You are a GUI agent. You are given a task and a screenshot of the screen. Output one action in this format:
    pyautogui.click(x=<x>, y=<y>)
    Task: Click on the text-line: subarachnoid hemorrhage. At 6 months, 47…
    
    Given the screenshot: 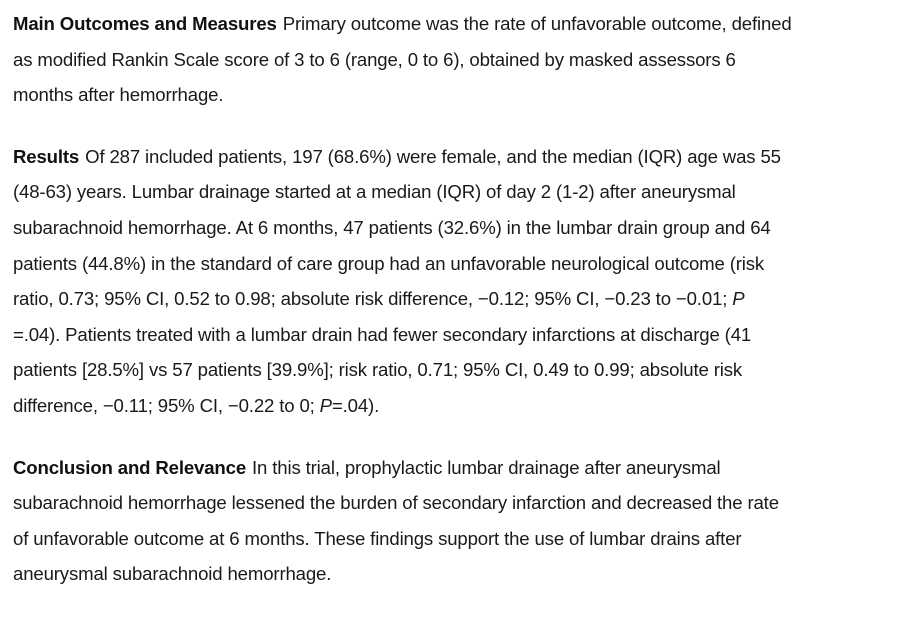 What is the action you would take?
    pyautogui.click(x=455, y=228)
    